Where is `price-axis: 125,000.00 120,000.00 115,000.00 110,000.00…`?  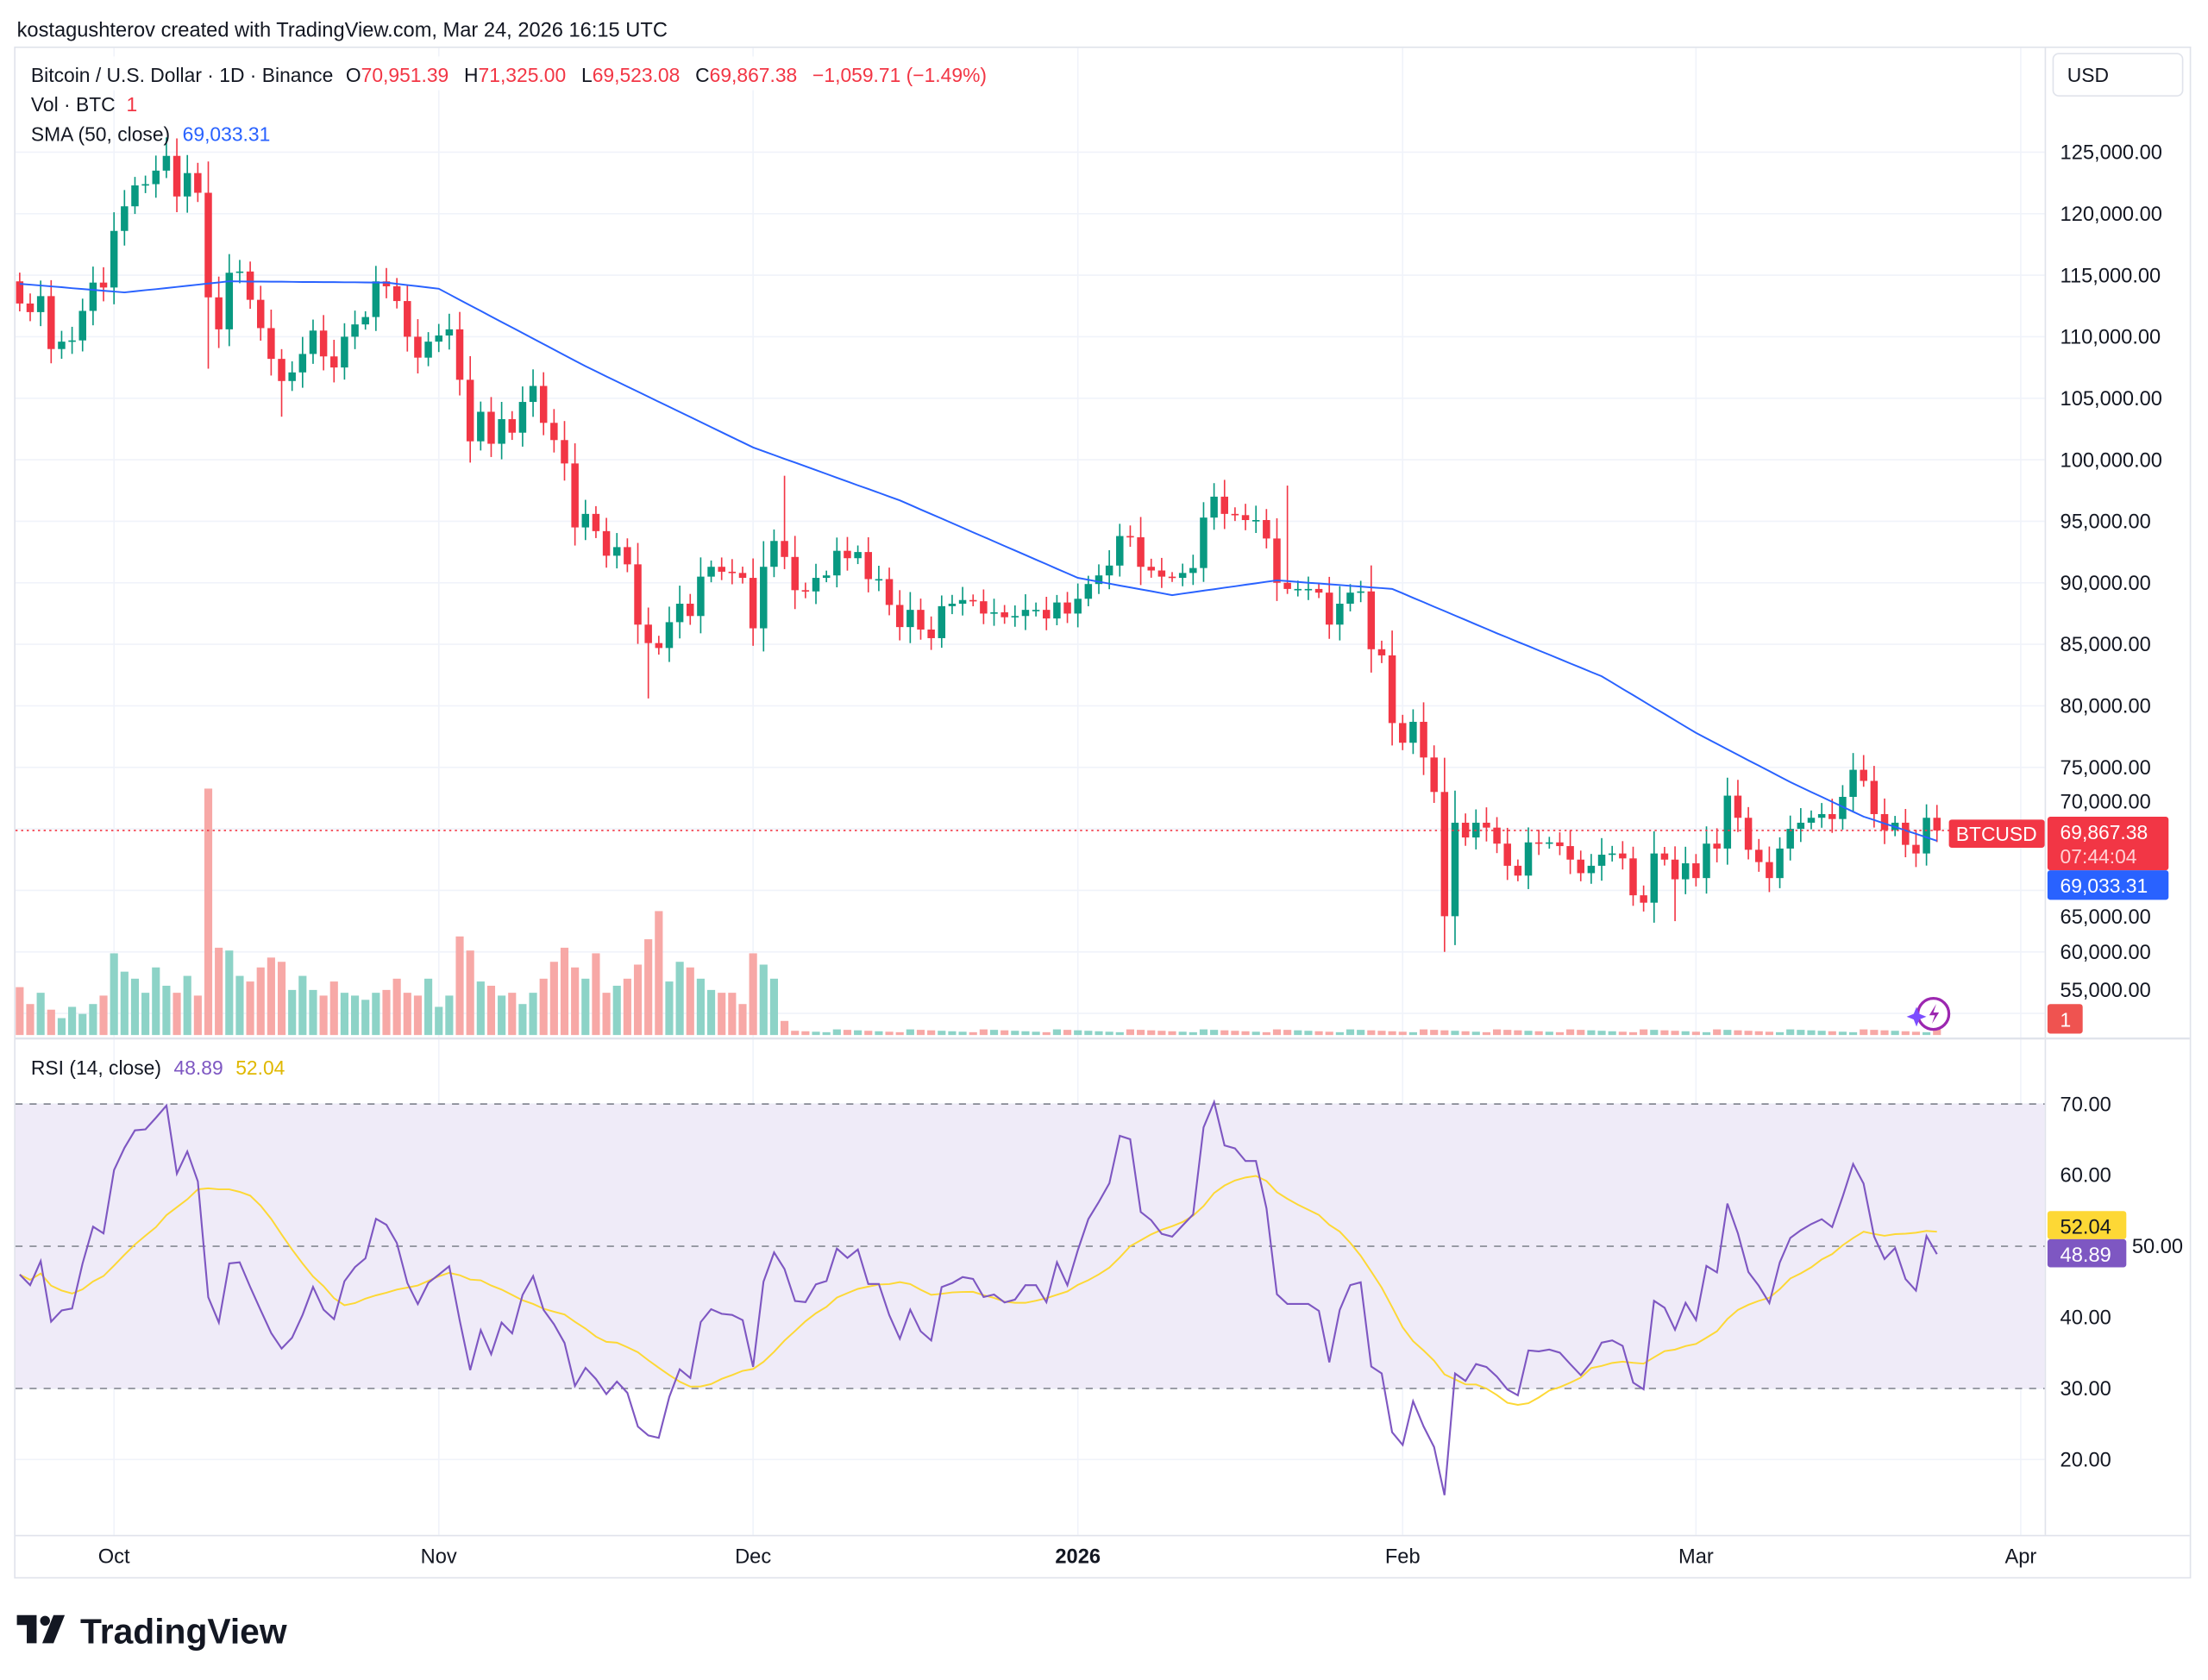
price-axis: 125,000.00 120,000.00 115,000.00 110,000.00… is located at coordinates (2122, 807).